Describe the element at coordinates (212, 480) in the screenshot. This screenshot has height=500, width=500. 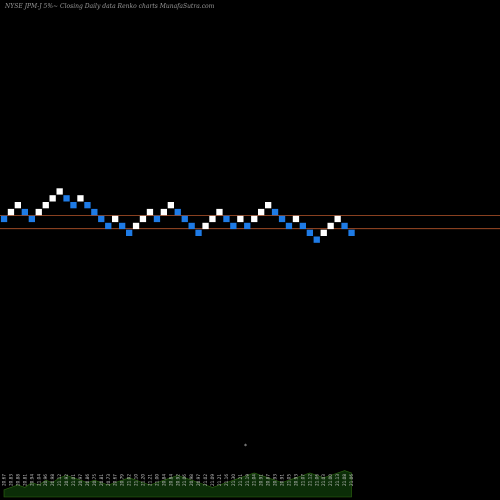
I see `x-tick-label: 21.09` at that location.